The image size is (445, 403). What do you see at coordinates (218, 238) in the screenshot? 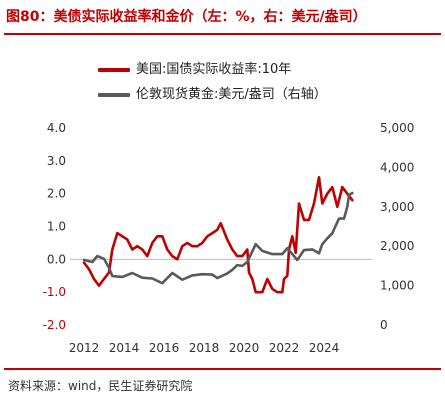
I see `series-line-gold` at bounding box center [218, 238].